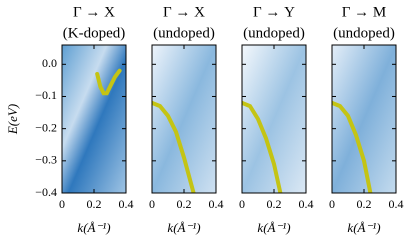 The width and height of the screenshot is (415, 244). I want to click on chart-title: Γ → Y, so click(274, 12).